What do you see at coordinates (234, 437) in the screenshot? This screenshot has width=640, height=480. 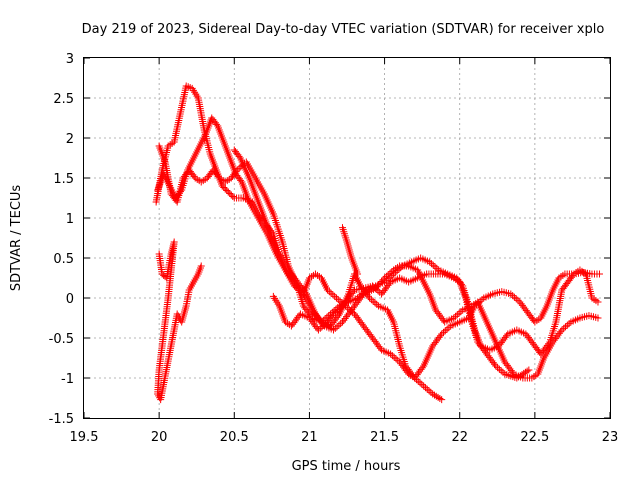 I see `x-tick-label: 20.5` at bounding box center [234, 437].